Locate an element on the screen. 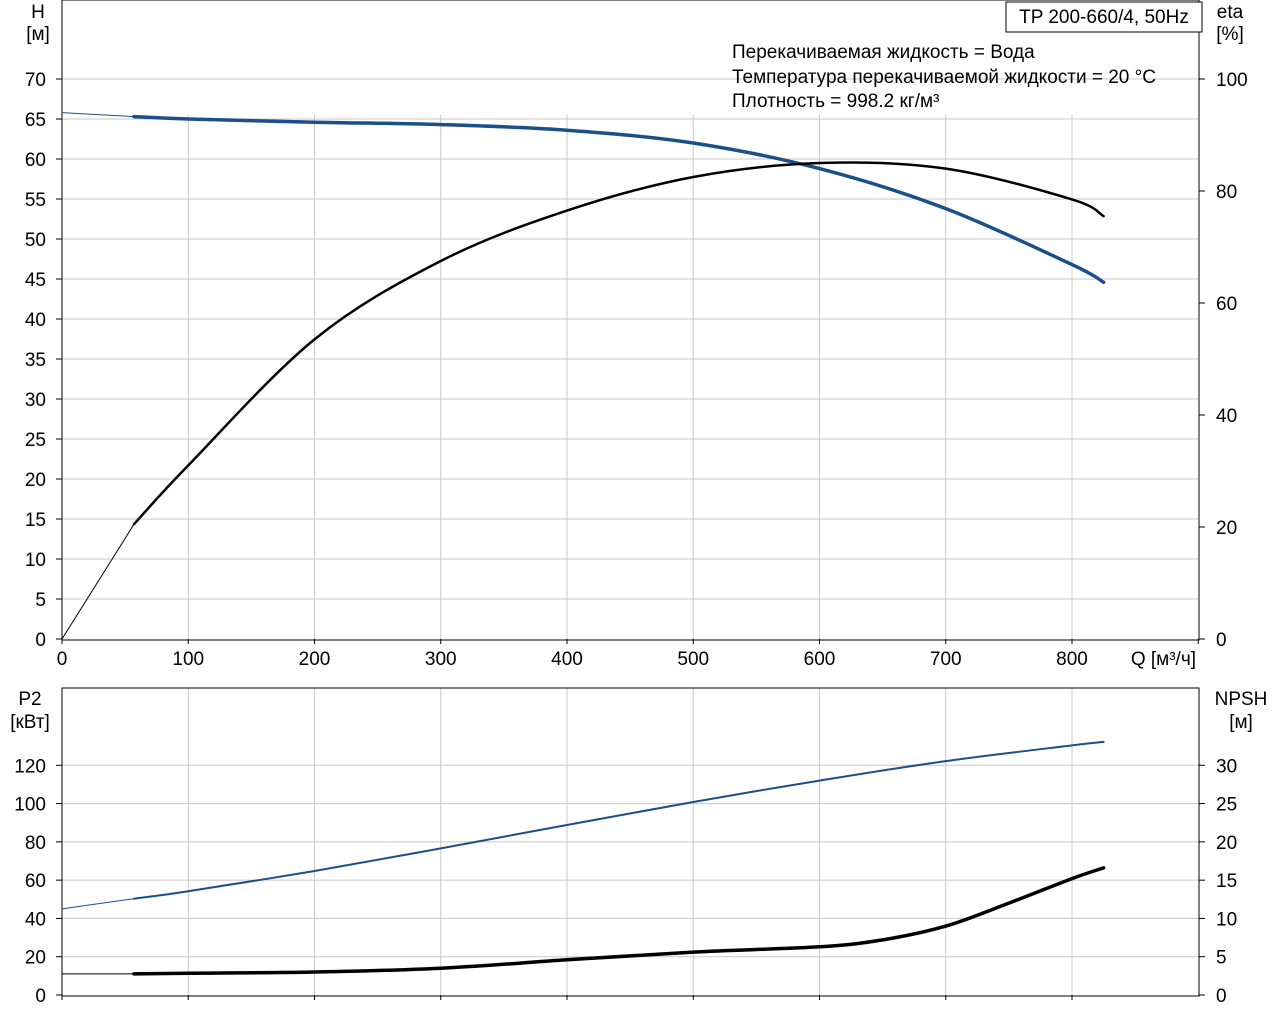 The image size is (1280, 1024). top-left-tick-label: 10 is located at coordinates (35, 560).